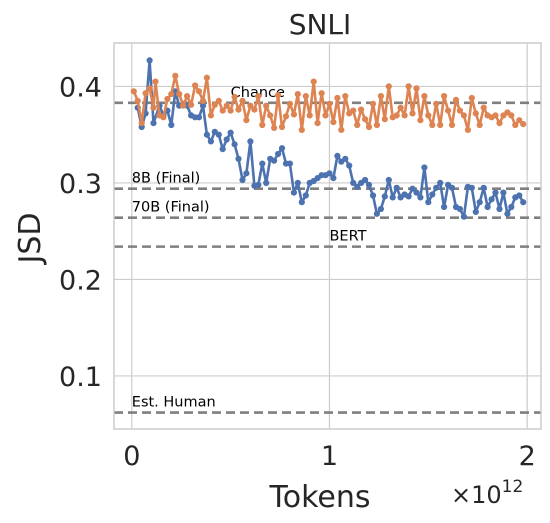 The image size is (550, 523). What do you see at coordinates (347, 237) in the screenshot?
I see `reference-line-label: BERT` at bounding box center [347, 237].